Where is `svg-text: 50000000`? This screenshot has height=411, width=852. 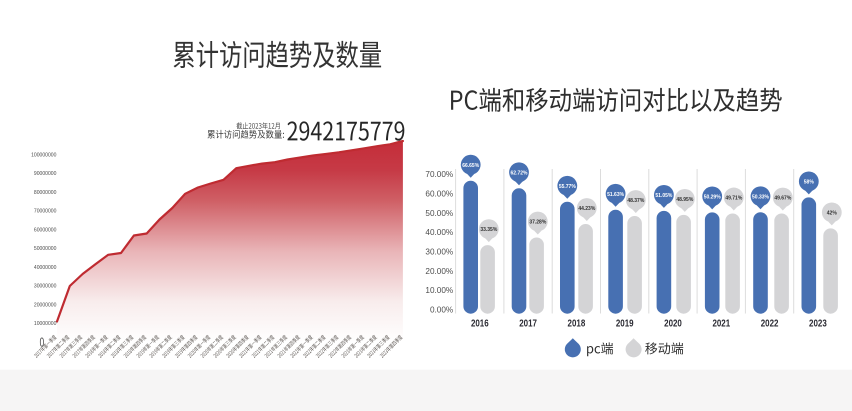 svg-text: 50000000 is located at coordinates (45, 249).